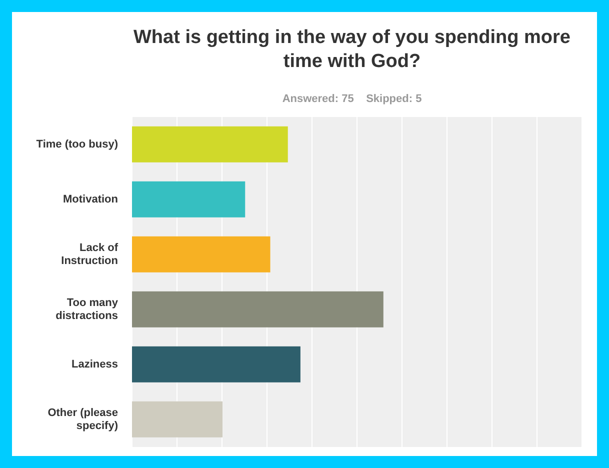 The width and height of the screenshot is (609, 468). What do you see at coordinates (77, 144) in the screenshot?
I see `y-tick-label: Time (too busy)` at bounding box center [77, 144].